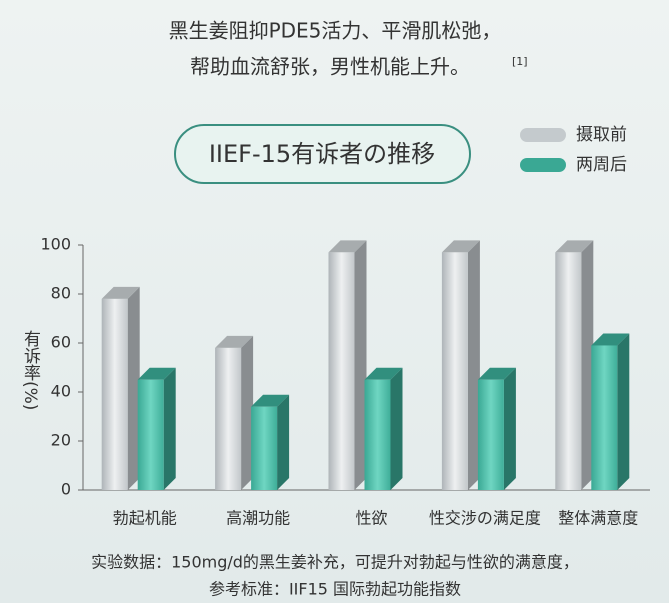 The width and height of the screenshot is (669, 603). I want to click on footer-line: 参考标准：IIF15 国际勃起功能指数, so click(335, 589).